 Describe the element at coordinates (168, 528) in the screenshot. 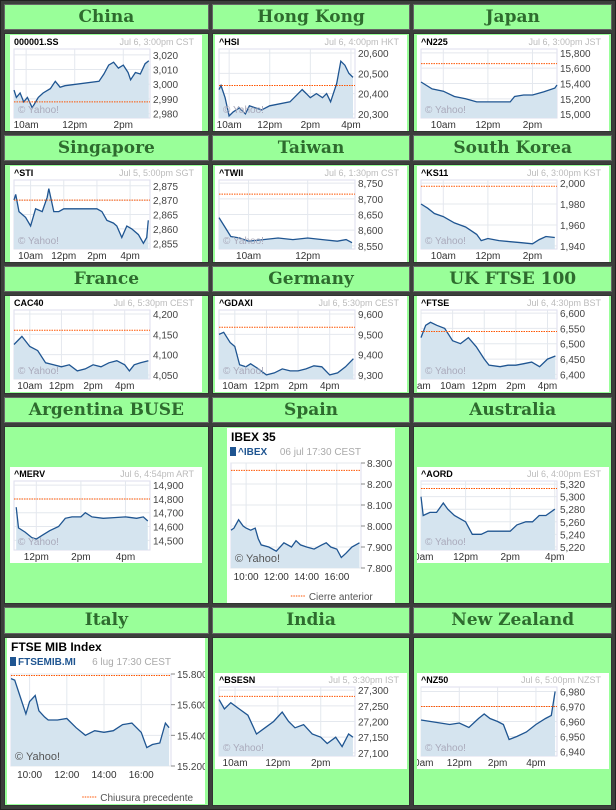

I see `y-tick-label: 14,600` at that location.